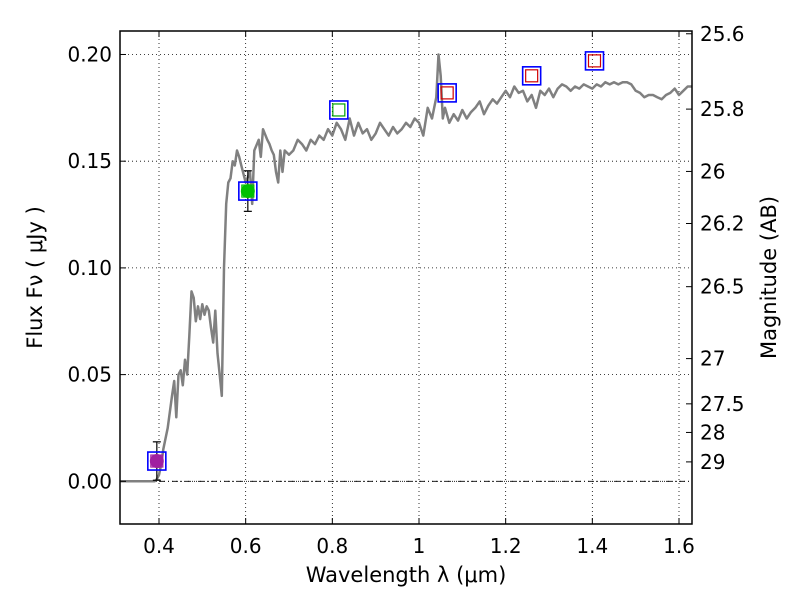  I want to click on y2-tick-label: 26, so click(712, 171).